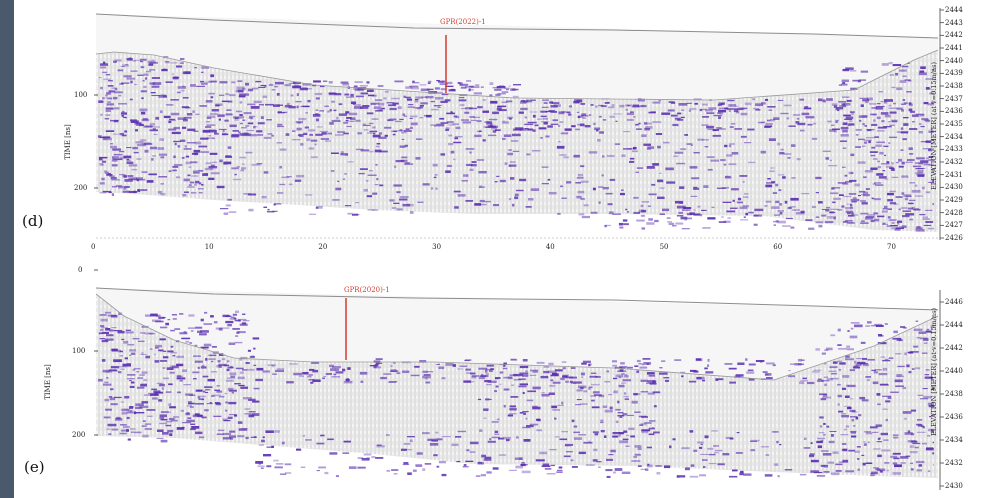  I want to click on y-right-label-e: ELEVATION [METER] (at v=0.15m/ns), so click(934, 372).